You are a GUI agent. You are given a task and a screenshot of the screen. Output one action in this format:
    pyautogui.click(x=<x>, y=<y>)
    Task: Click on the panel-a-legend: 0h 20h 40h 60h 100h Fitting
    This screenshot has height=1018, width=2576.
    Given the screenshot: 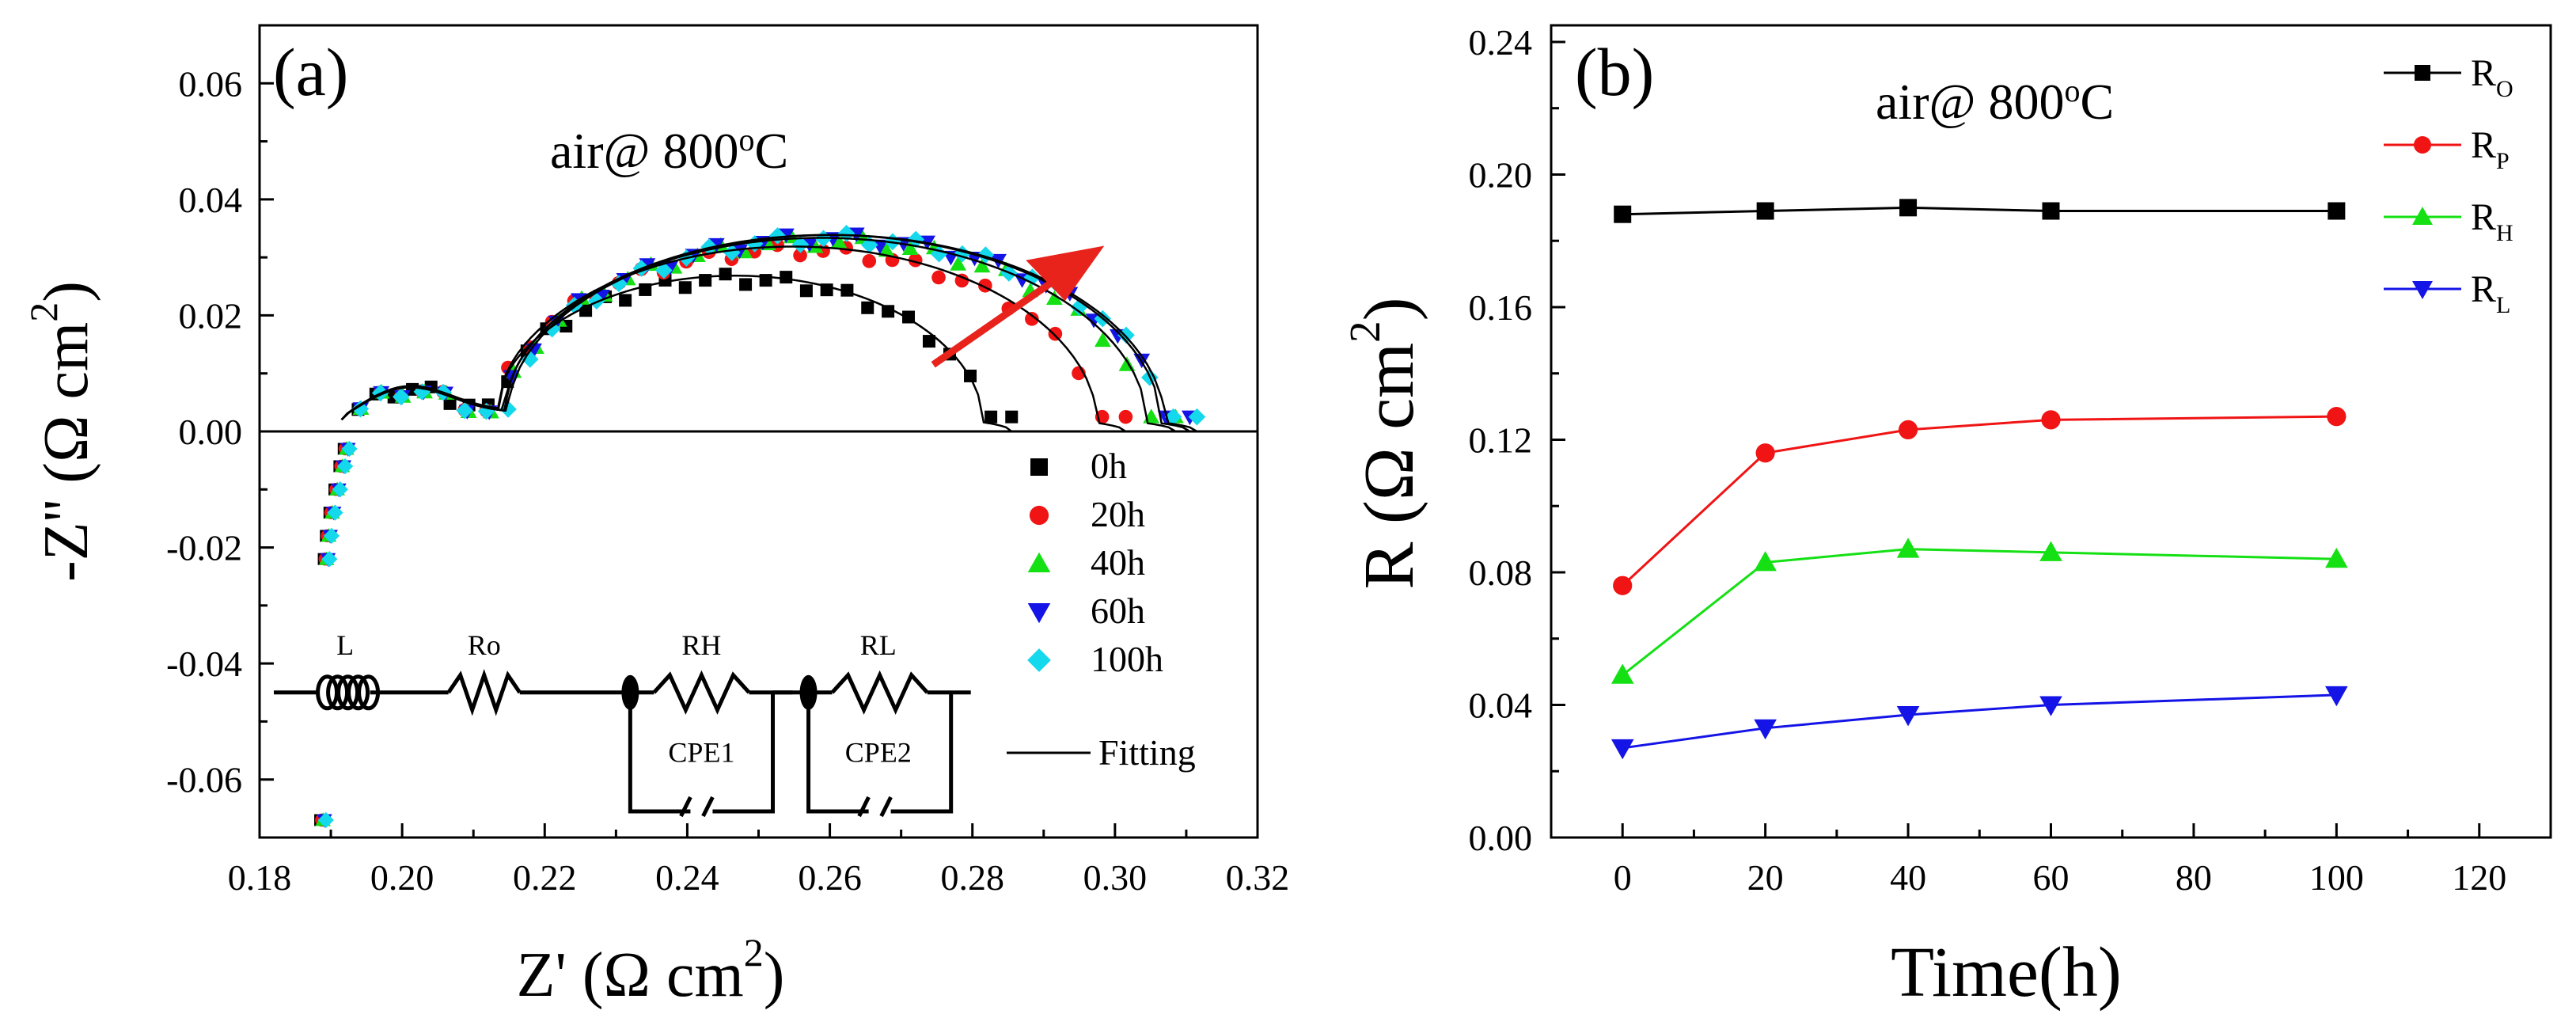 What is the action you would take?
    pyautogui.click(x=1101, y=609)
    